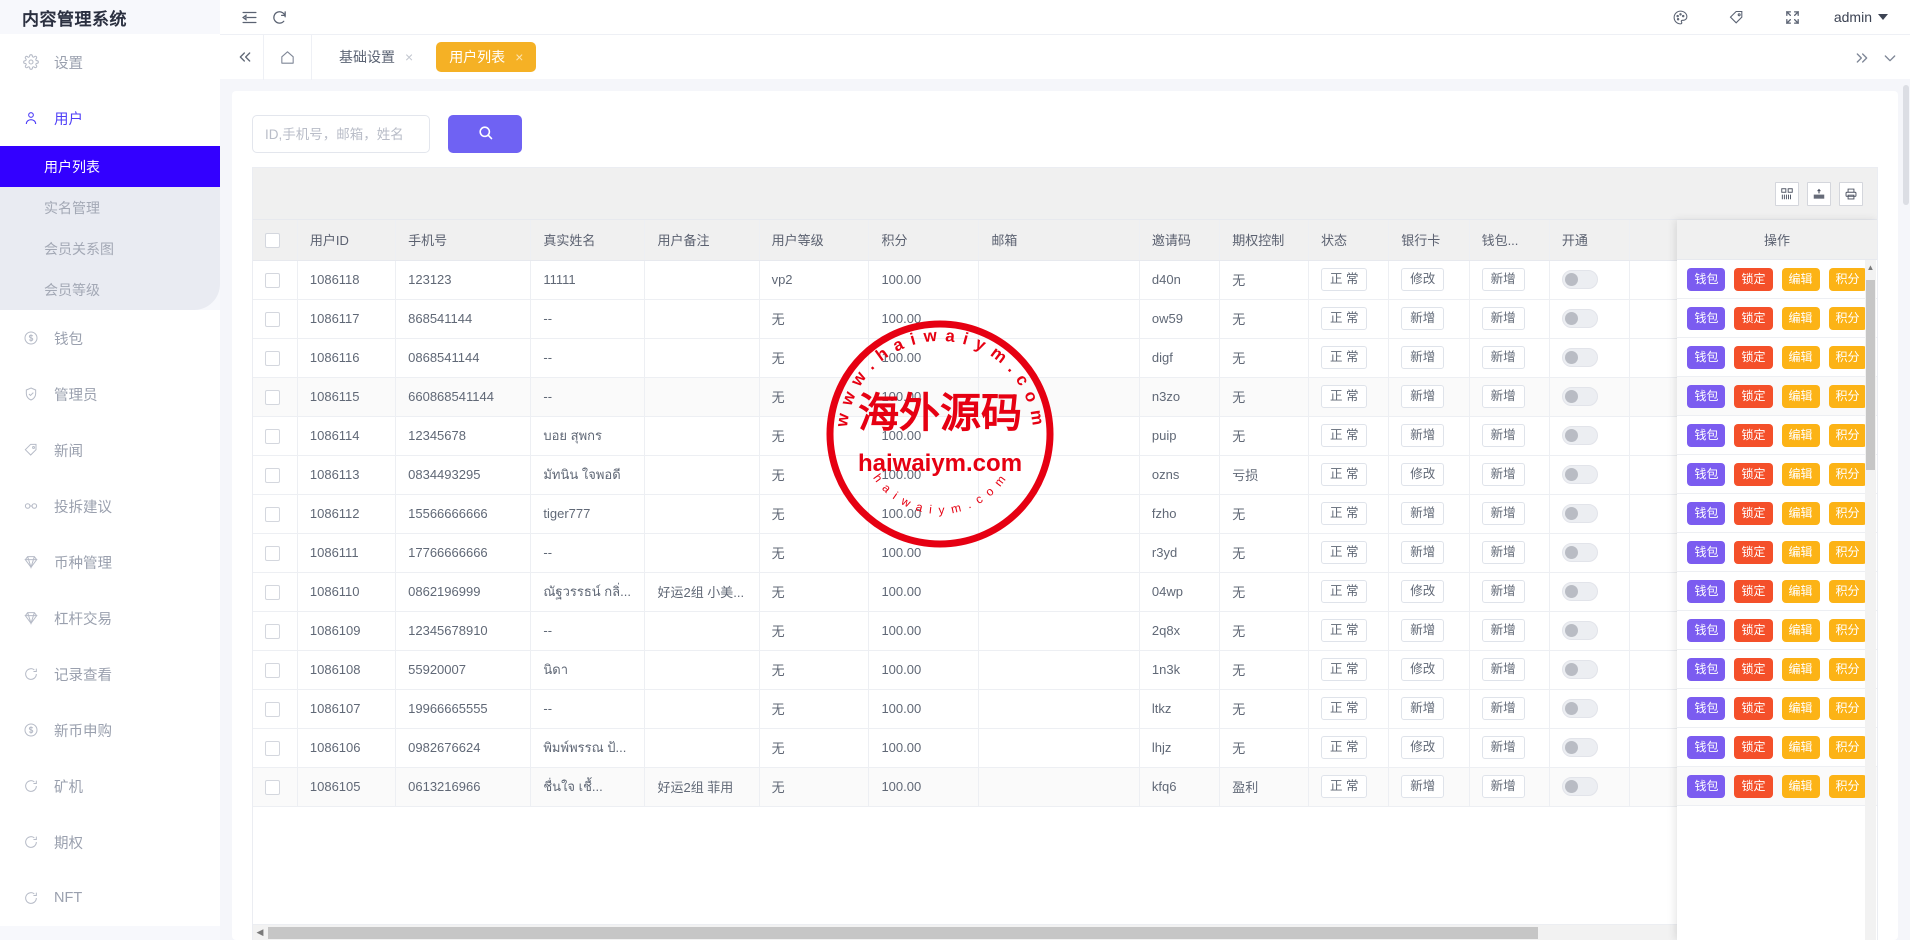 Image resolution: width=1910 pixels, height=940 pixels. What do you see at coordinates (110, 618) in the screenshot?
I see `sidebar-item-leverage: 杠杆交易` at bounding box center [110, 618].